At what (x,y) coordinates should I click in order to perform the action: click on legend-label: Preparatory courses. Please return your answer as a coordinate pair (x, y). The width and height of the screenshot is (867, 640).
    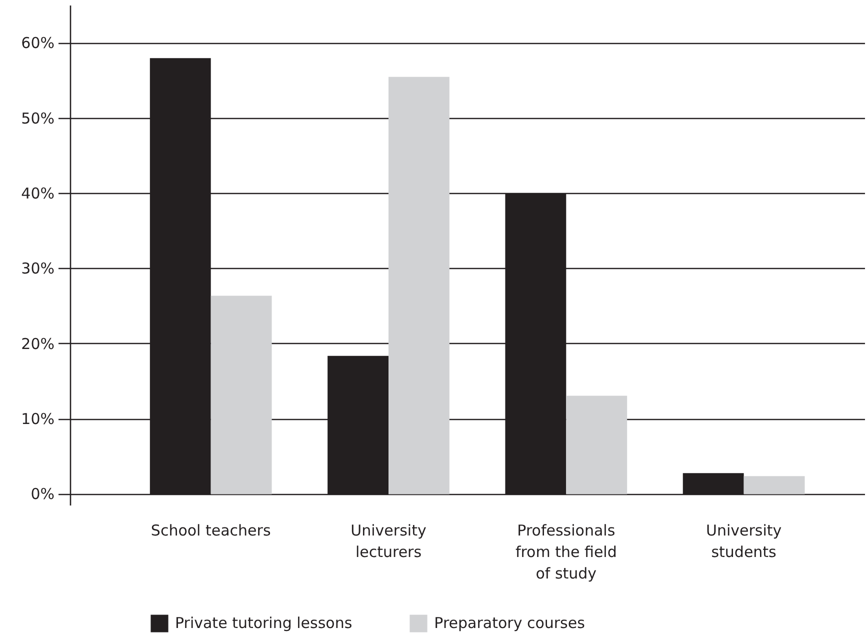
    Looking at the image, I should click on (509, 623).